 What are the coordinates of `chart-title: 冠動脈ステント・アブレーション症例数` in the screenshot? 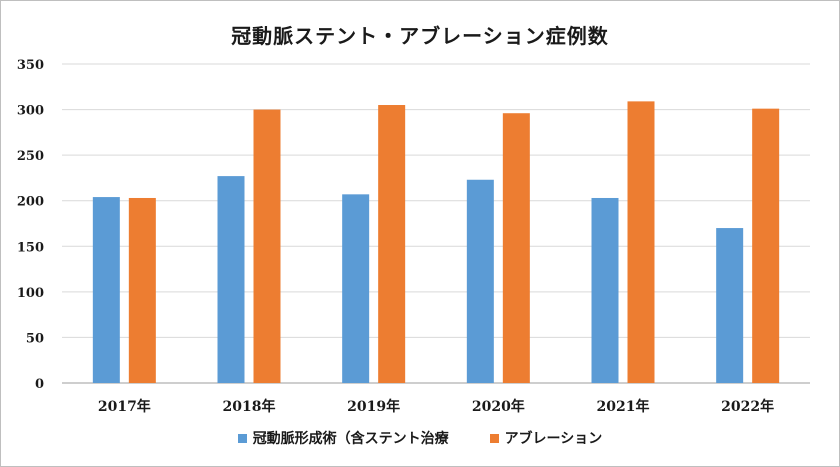 It's located at (420, 36).